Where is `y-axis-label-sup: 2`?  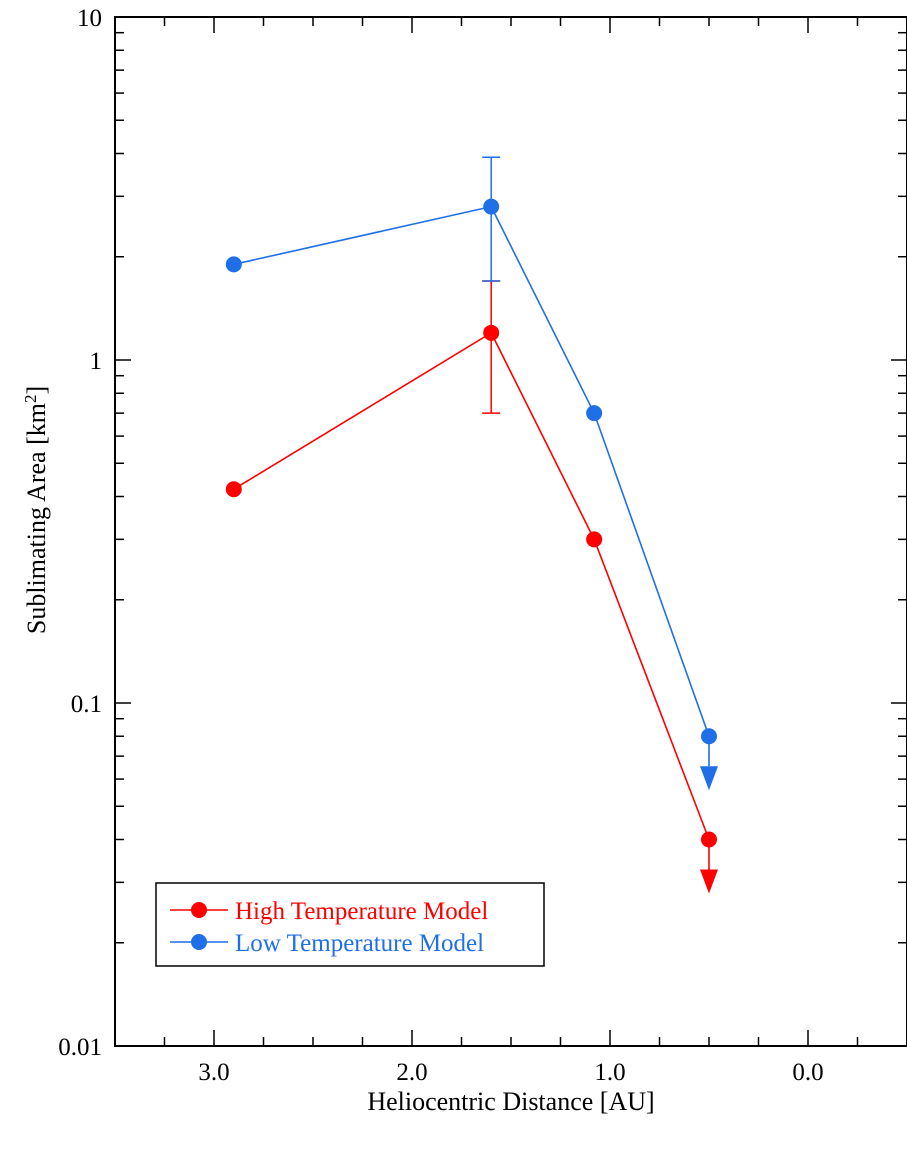
y-axis-label-sup: 2 is located at coordinates (30, 399).